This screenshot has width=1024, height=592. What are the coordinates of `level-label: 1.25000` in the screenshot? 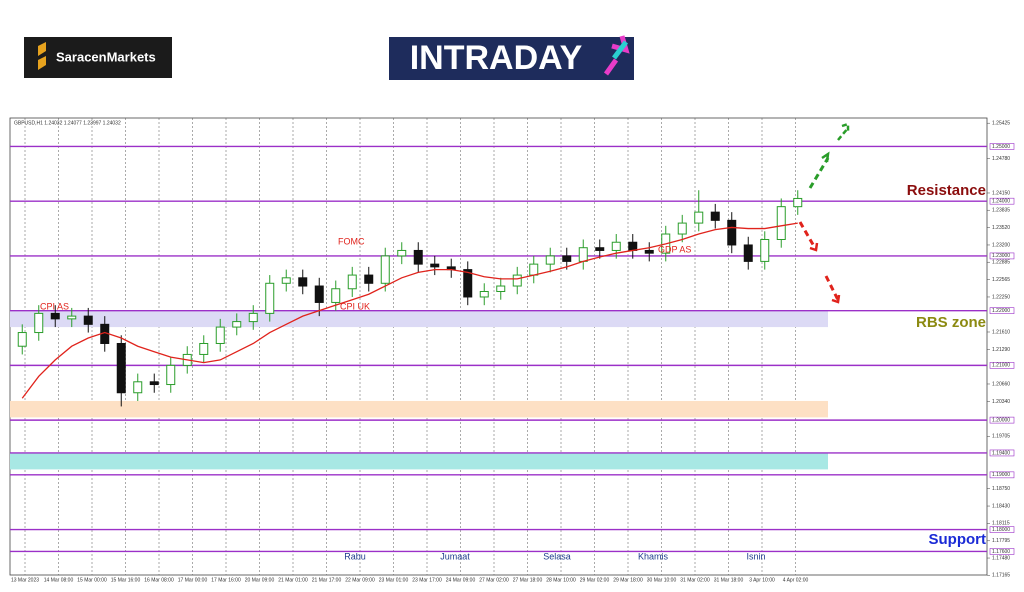 It's located at (1001, 147).